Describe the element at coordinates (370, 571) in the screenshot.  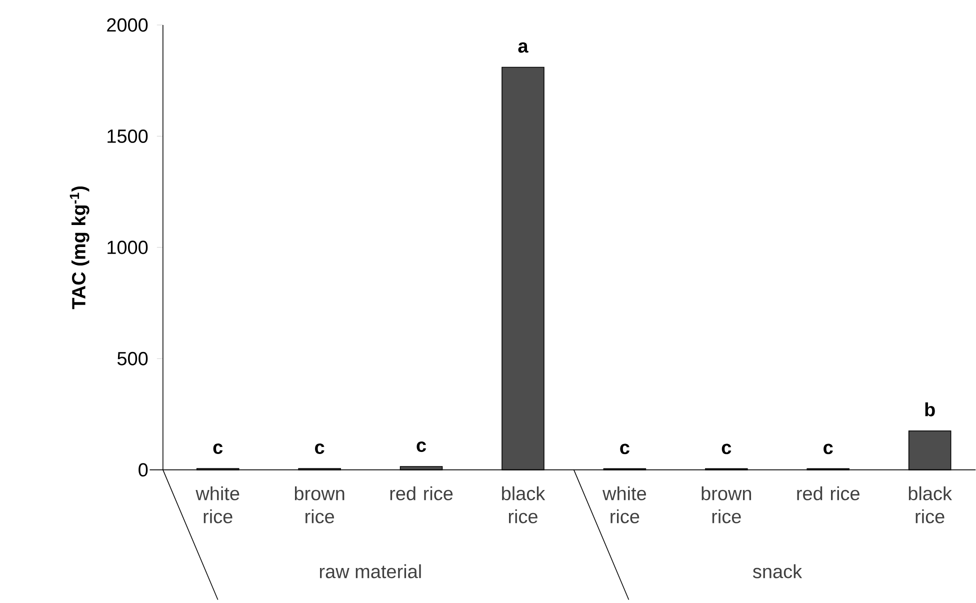
I see `text: raw material` at that location.